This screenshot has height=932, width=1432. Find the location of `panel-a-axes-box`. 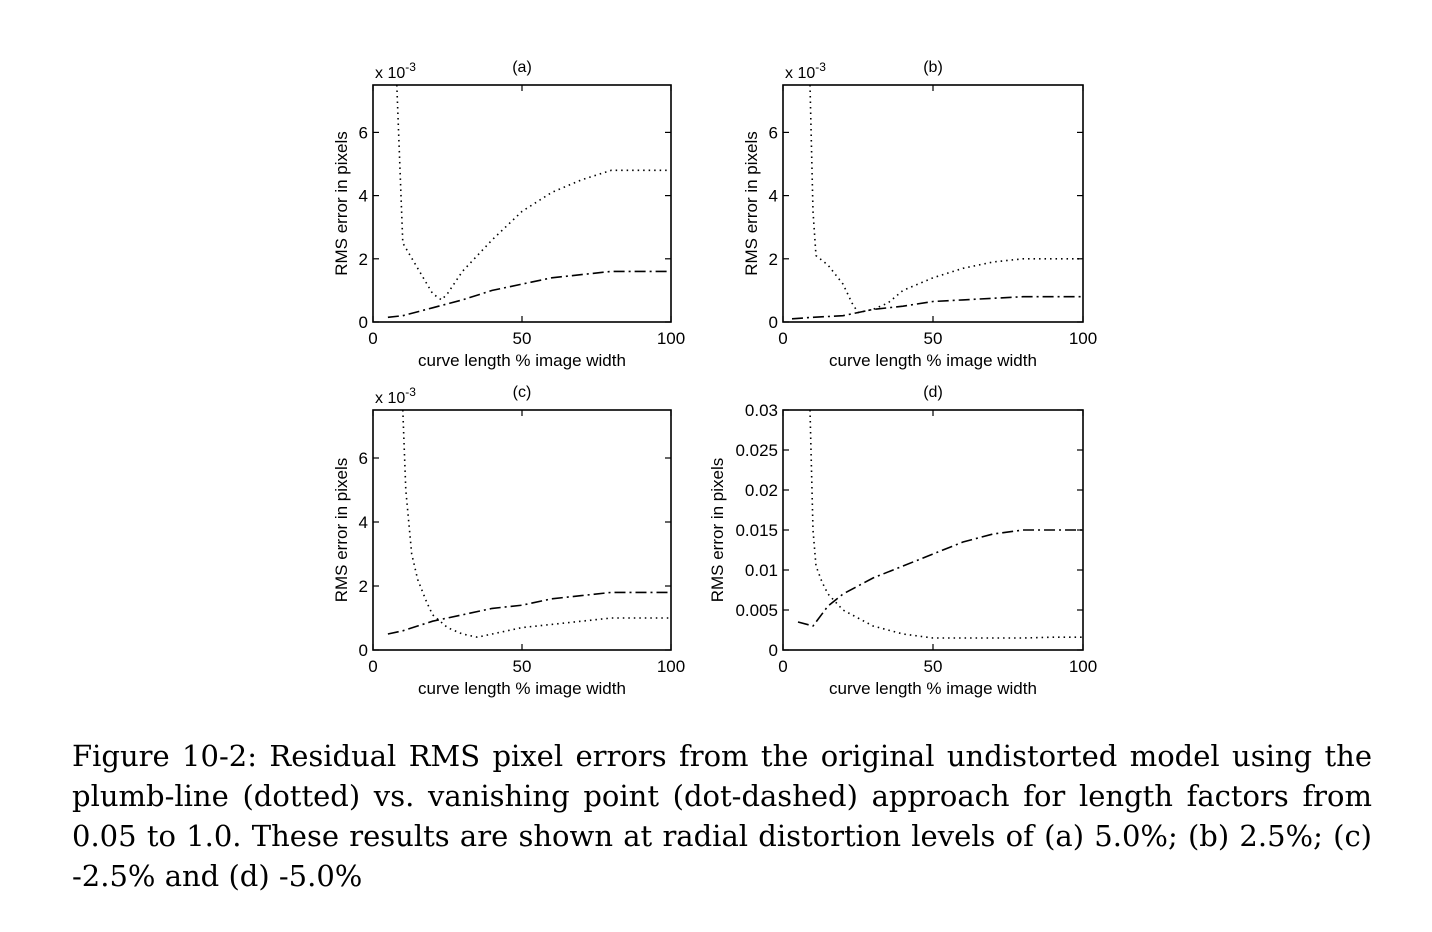

panel-a-axes-box is located at coordinates (522, 203).